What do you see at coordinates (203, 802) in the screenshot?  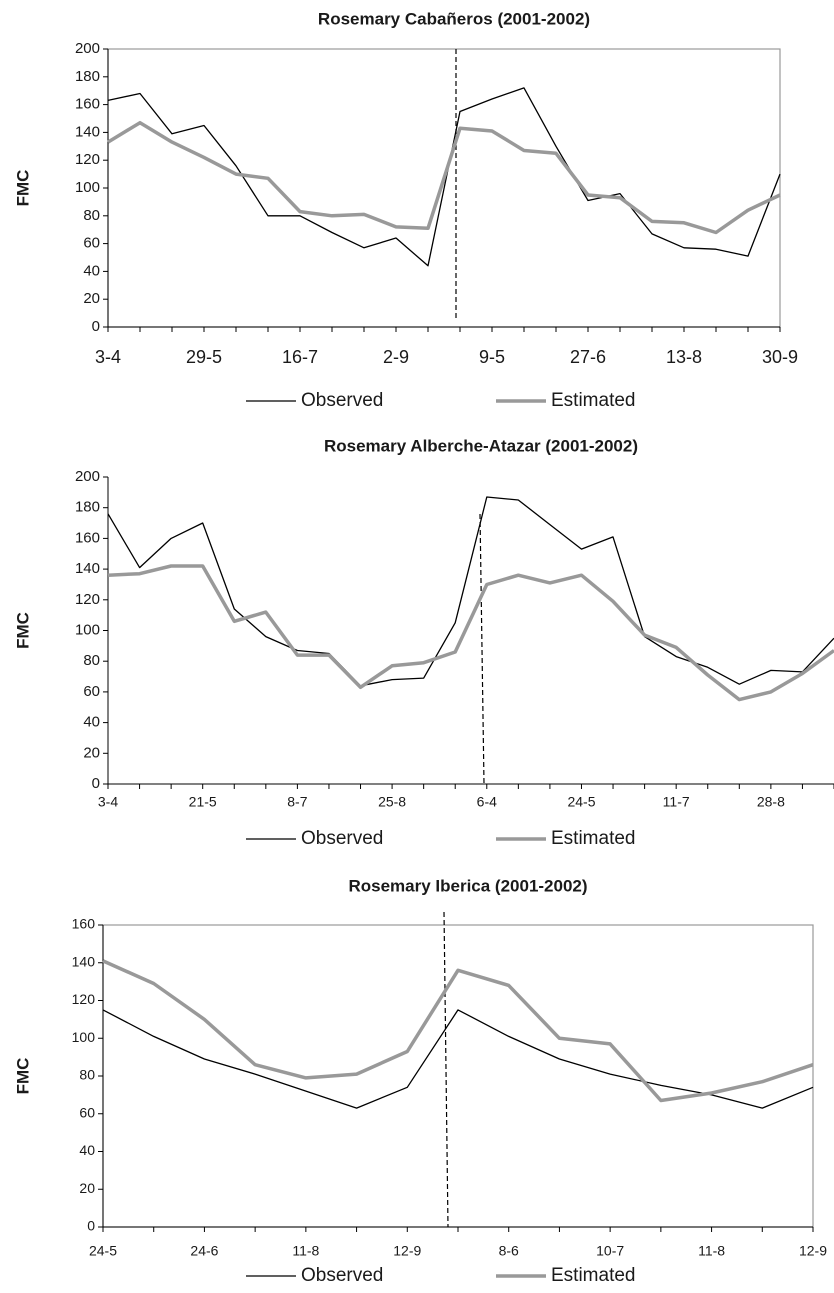 I see `x-tick-label: 21-5` at bounding box center [203, 802].